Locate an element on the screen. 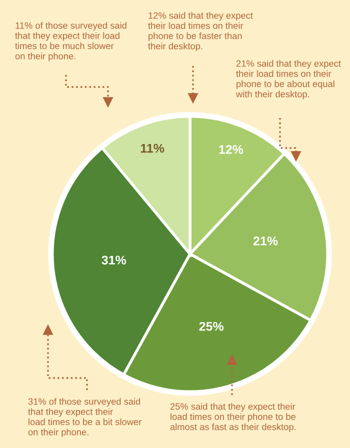 The height and width of the screenshot is (448, 350). data-label: 31% is located at coordinates (114, 260).